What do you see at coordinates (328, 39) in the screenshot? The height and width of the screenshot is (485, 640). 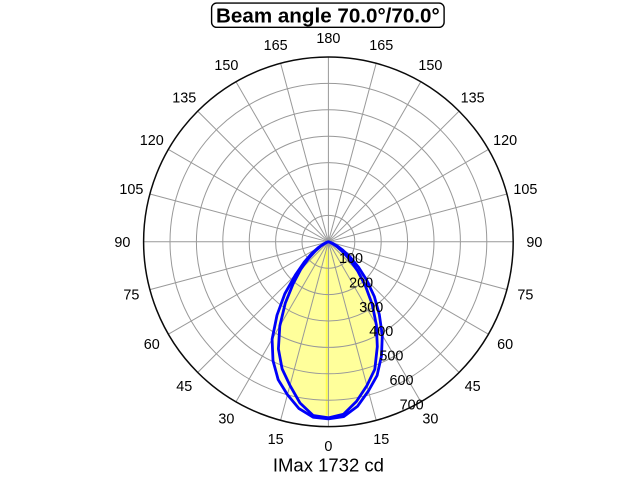 I see `svg-text: 180` at bounding box center [328, 39].